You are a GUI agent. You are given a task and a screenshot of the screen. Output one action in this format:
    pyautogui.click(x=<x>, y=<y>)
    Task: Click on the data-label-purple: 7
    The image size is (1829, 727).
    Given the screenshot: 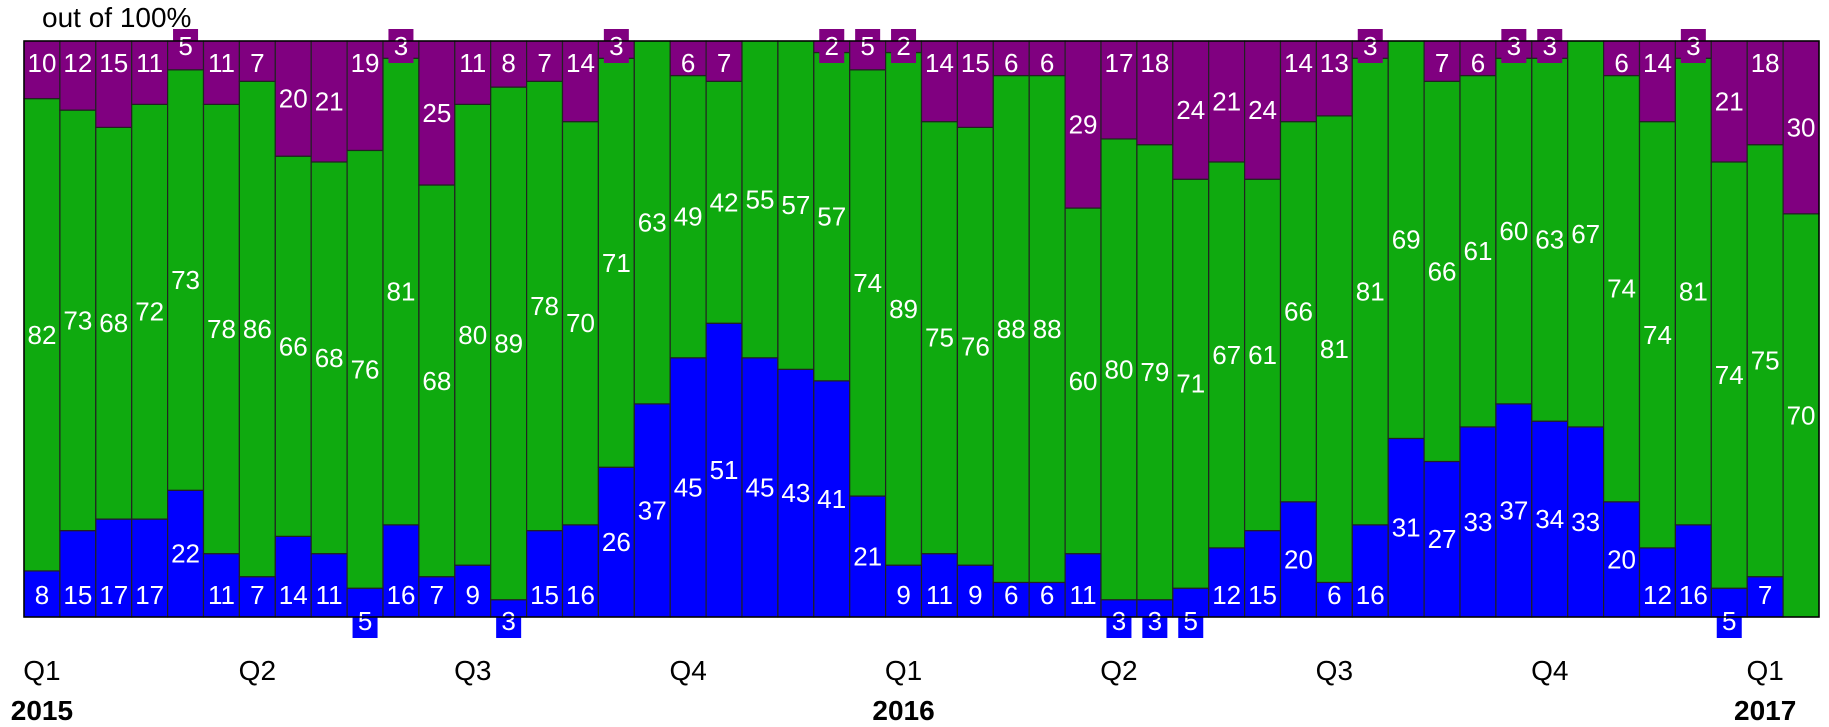 What is the action you would take?
    pyautogui.click(x=544, y=63)
    